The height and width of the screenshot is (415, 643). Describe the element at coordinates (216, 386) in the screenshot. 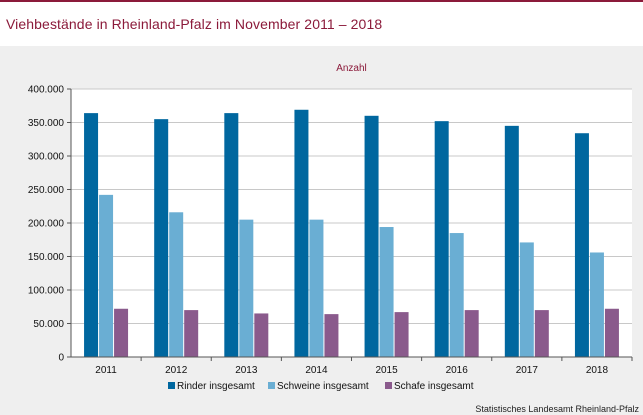

I see `legend-label: Rinder insgesamt` at that location.